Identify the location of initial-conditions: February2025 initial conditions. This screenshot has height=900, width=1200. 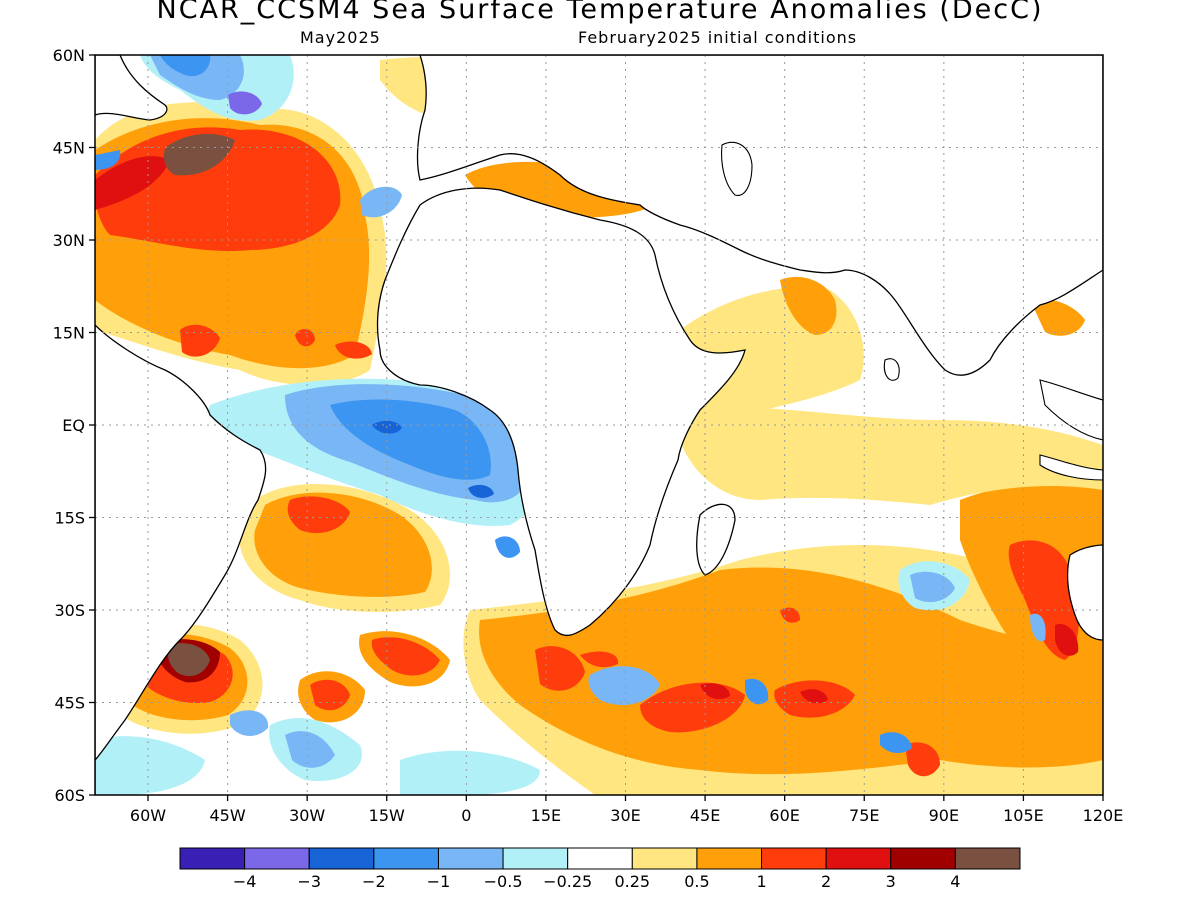
(718, 37).